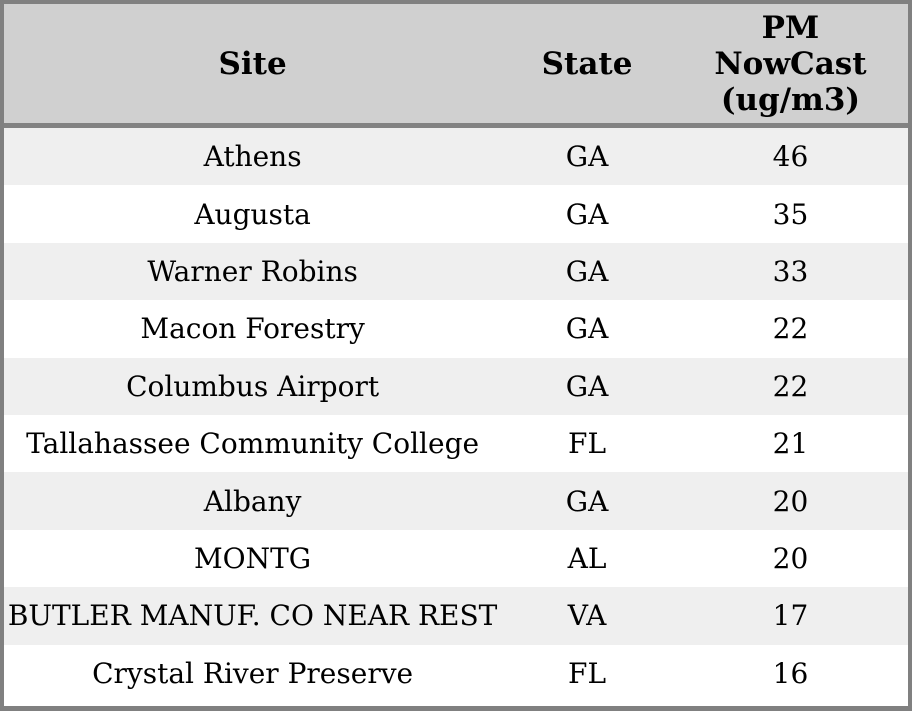  I want to click on site-cell: Warner Robins, so click(252, 271).